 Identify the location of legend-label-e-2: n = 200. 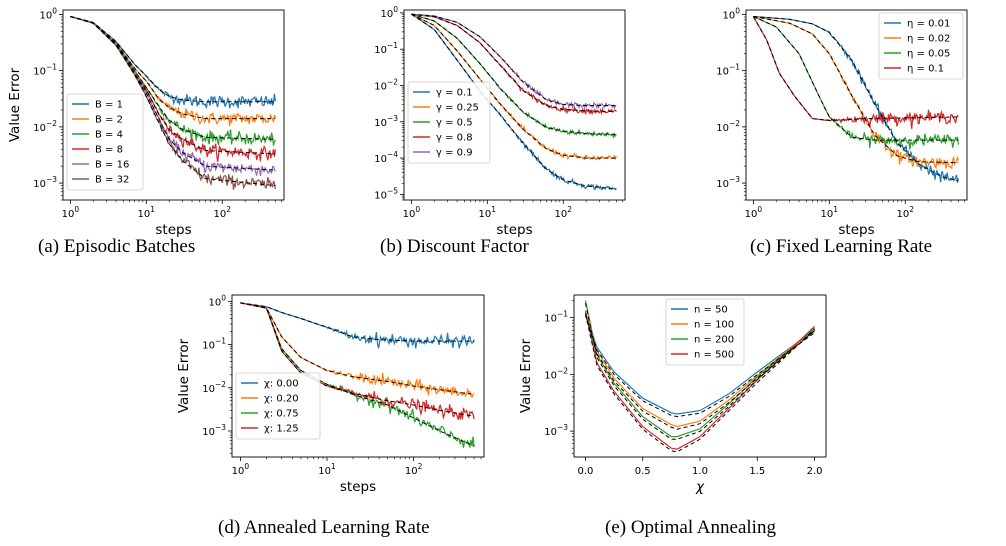
(714, 340).